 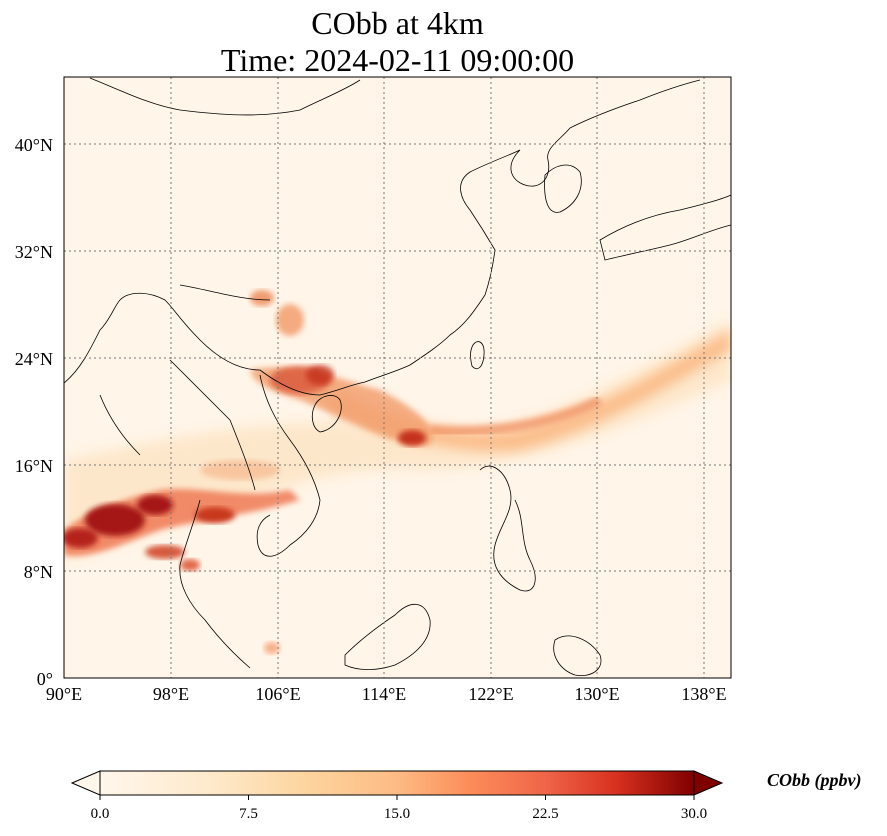 I want to click on map-title: CObb at 4km, so click(x=397, y=23).